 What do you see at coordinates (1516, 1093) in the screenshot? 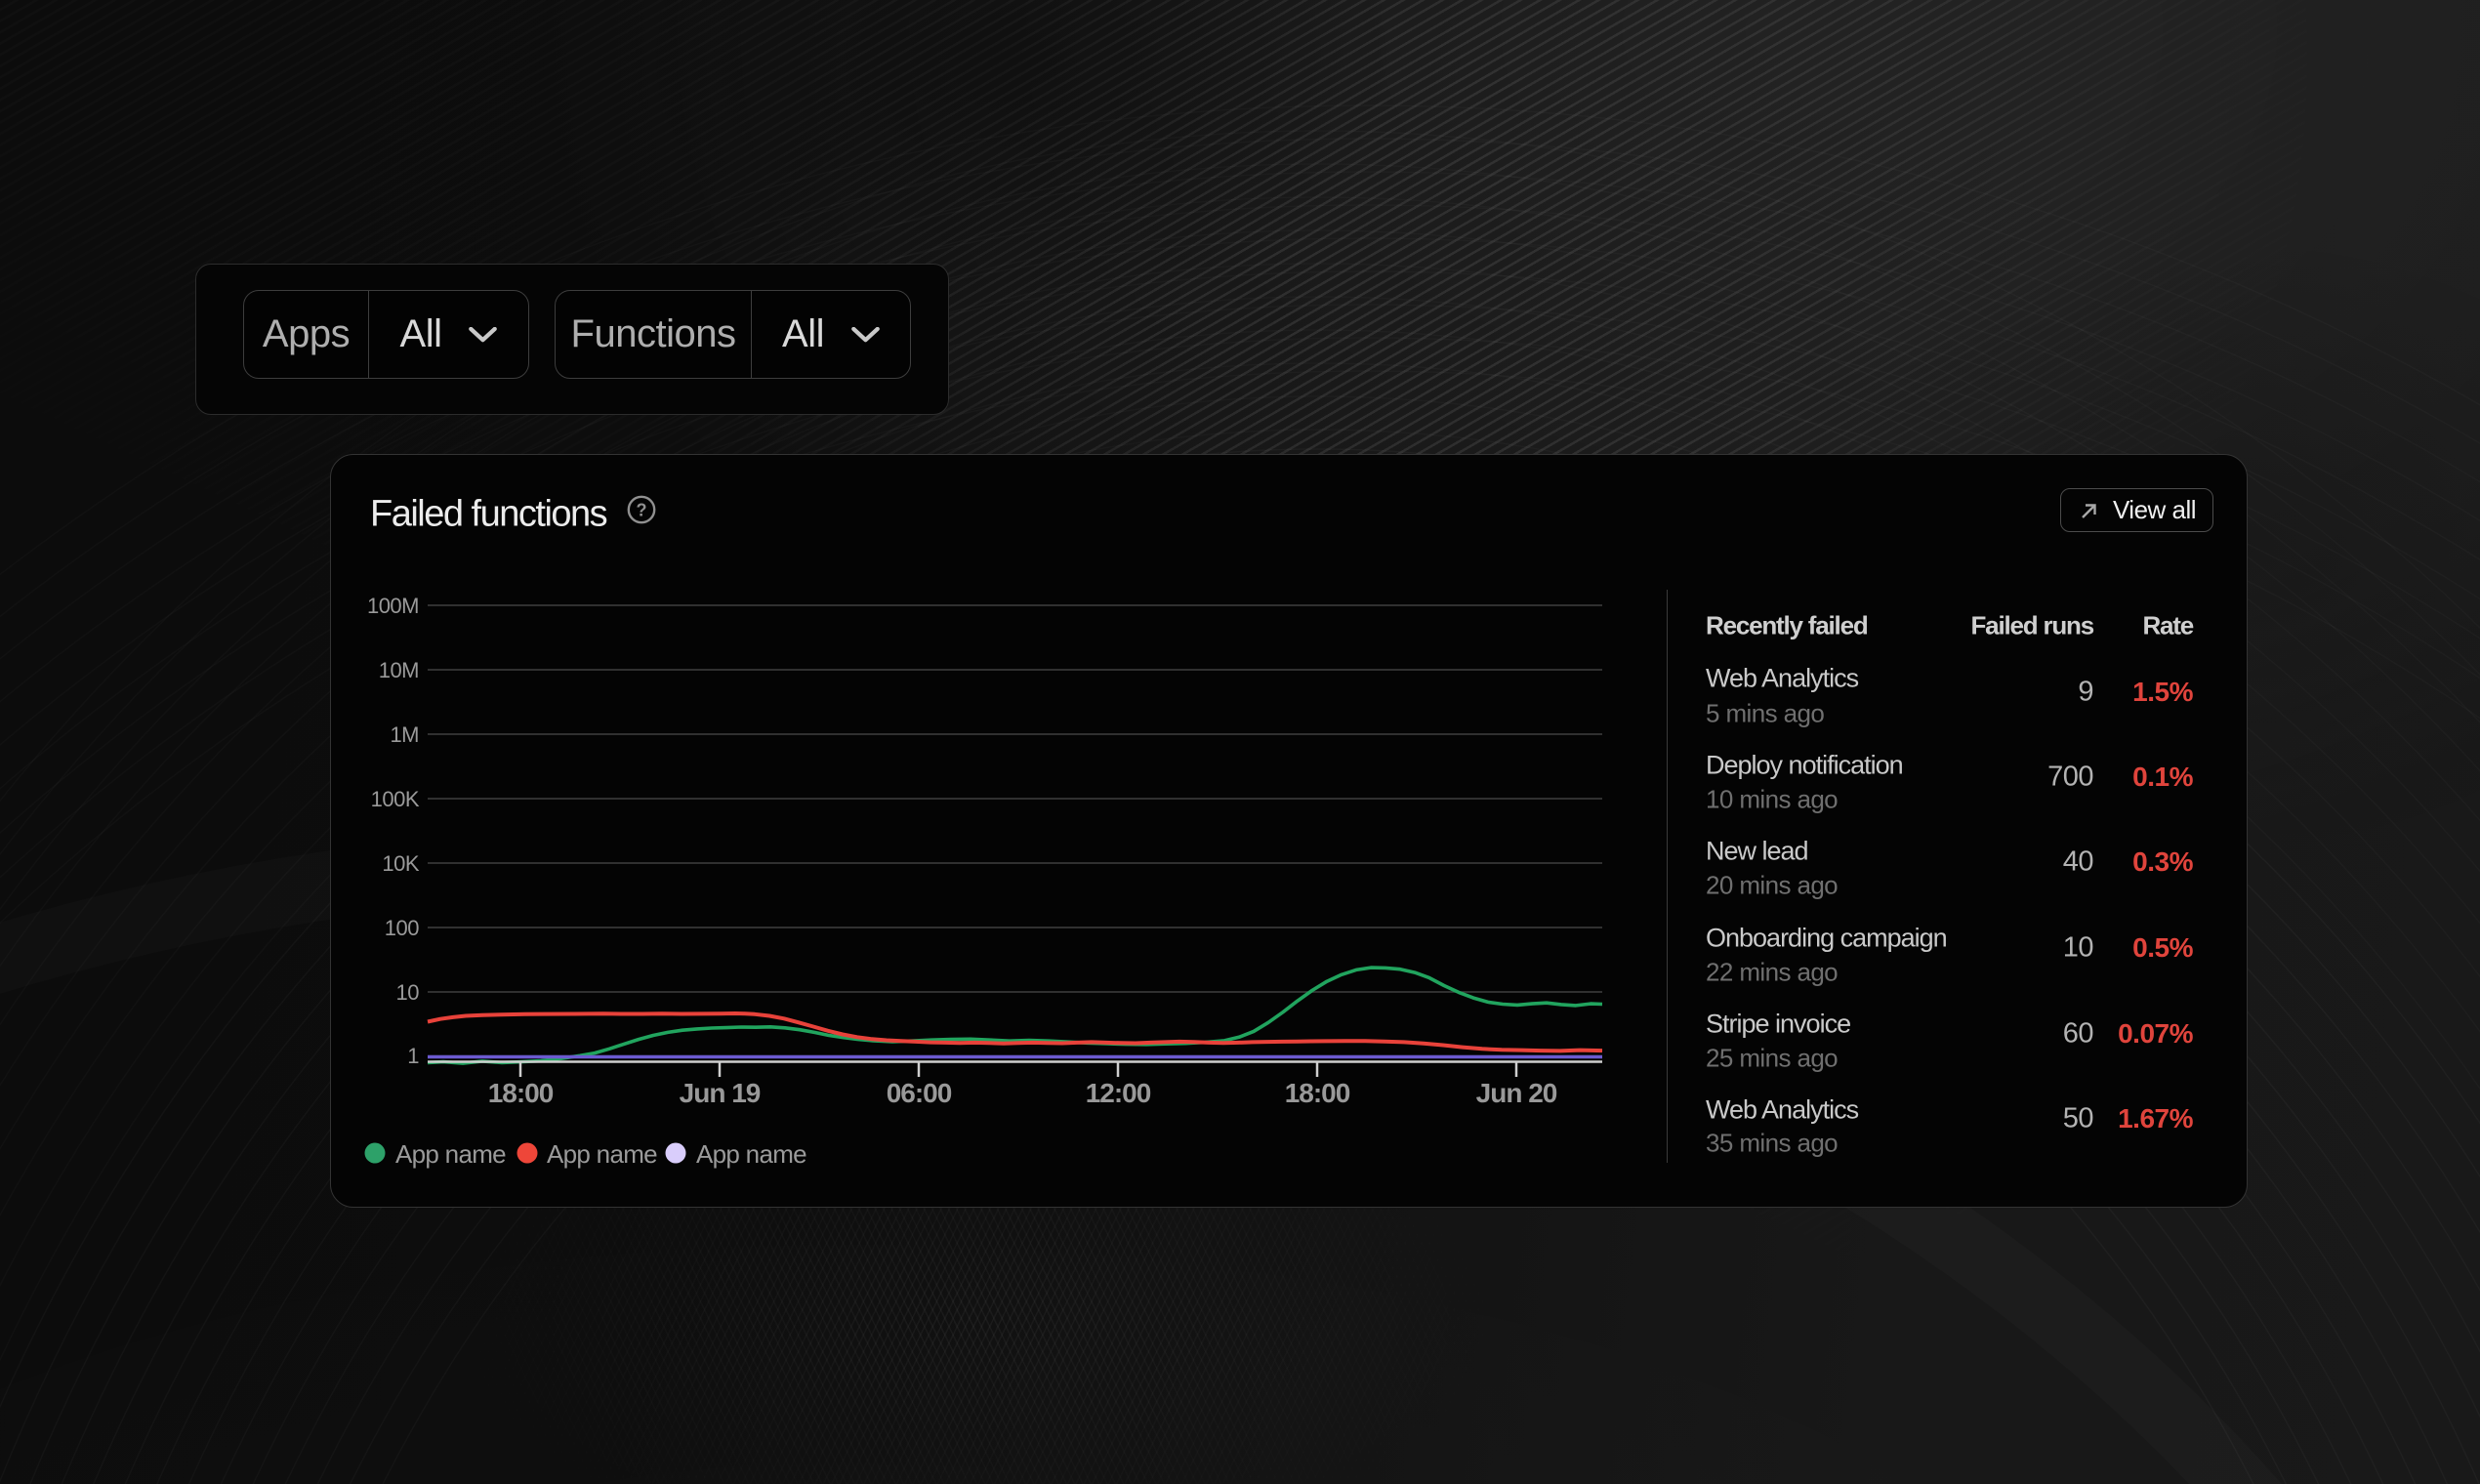
I see `svg-text: Jun 20` at bounding box center [1516, 1093].